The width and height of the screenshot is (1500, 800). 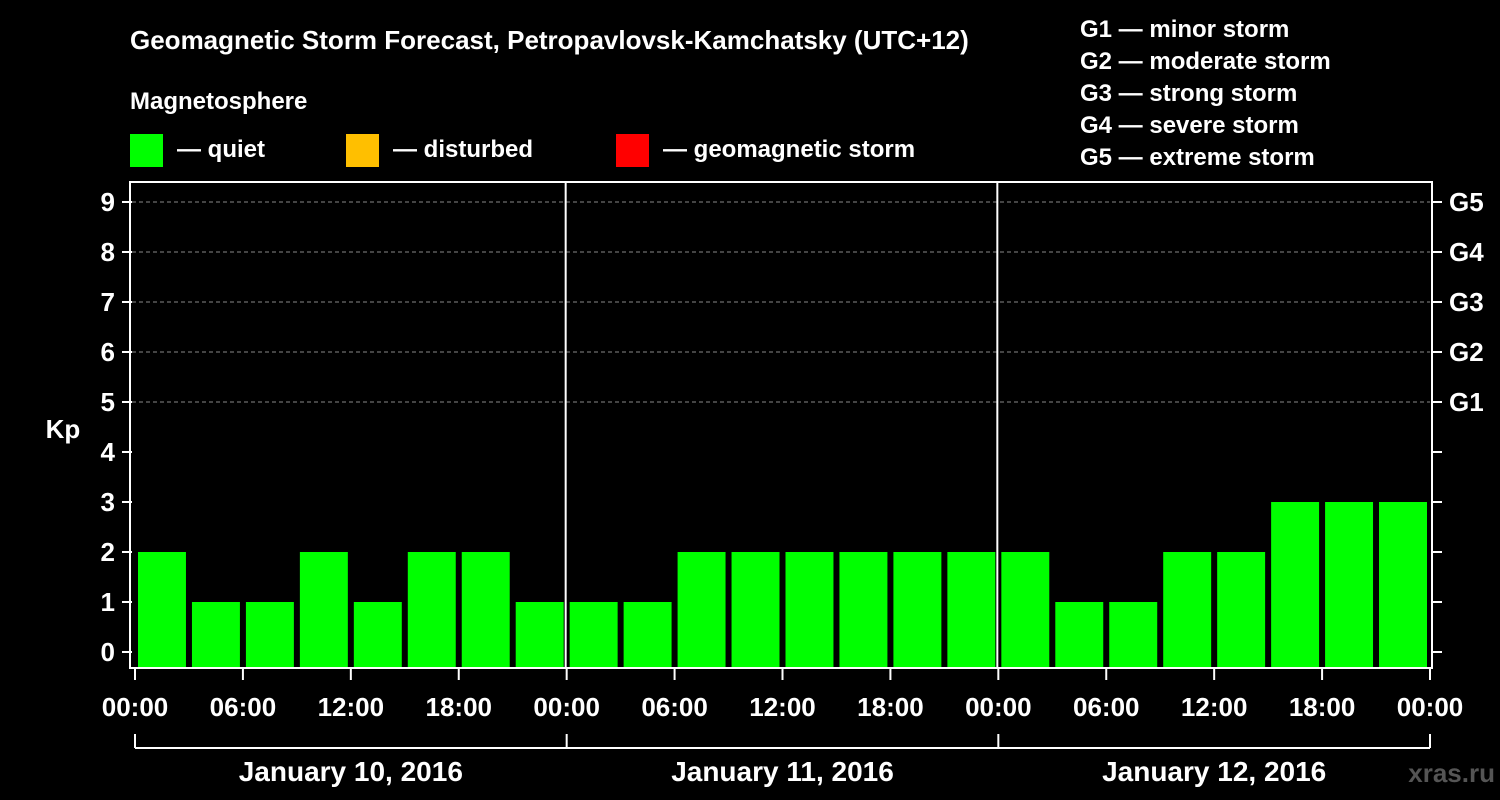 What do you see at coordinates (351, 771) in the screenshot?
I see `day-label: January 10, 2016` at bounding box center [351, 771].